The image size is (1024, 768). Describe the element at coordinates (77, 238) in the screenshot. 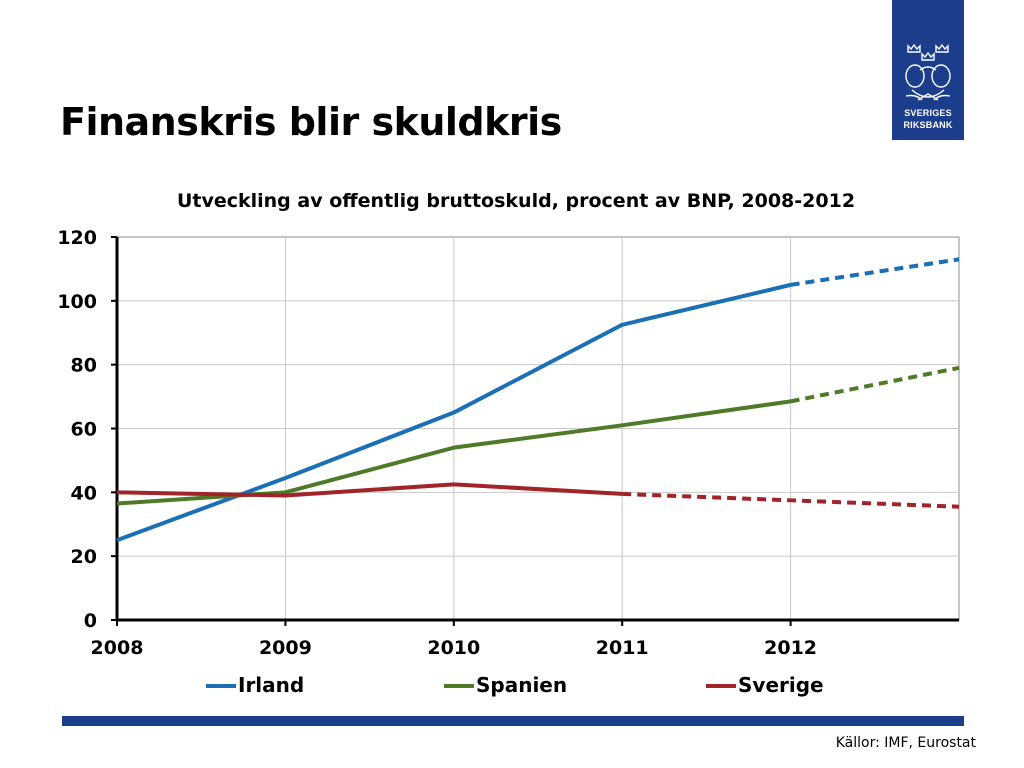

I see `y-tick-label: 120` at that location.